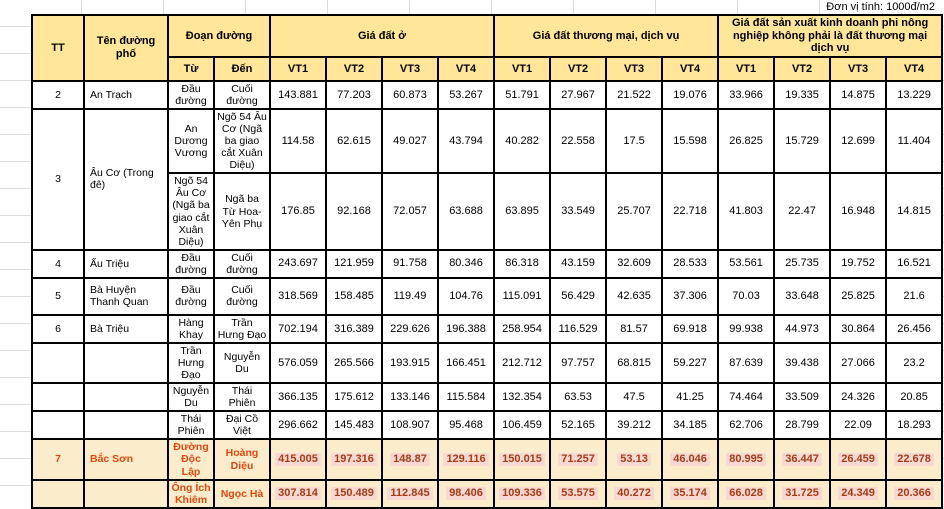  What do you see at coordinates (858, 328) in the screenshot?
I see `cell-price-value: 30.864` at bounding box center [858, 328].